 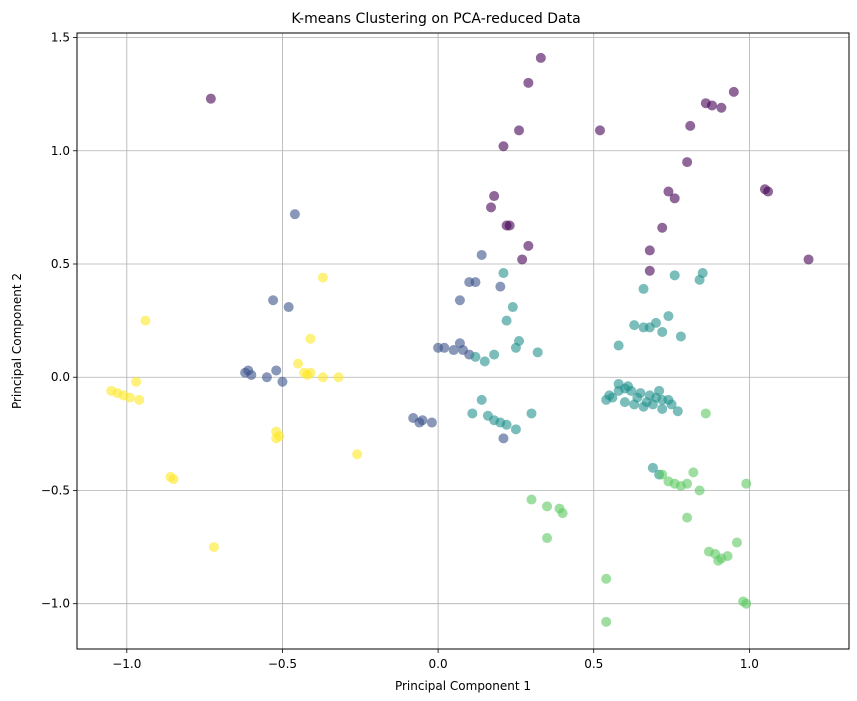 I want to click on x-tick-label: 1.0, so click(x=749, y=664).